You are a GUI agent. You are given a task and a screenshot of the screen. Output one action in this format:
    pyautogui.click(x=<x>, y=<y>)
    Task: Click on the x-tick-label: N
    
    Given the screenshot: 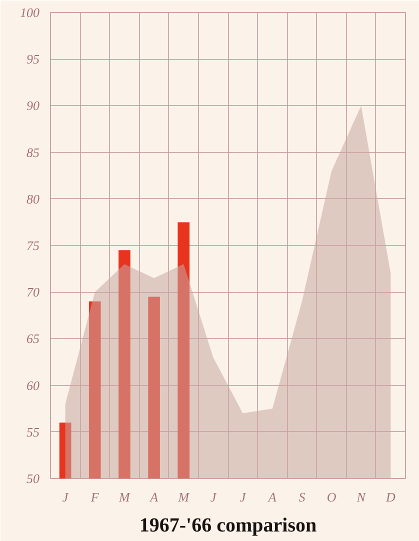 What is the action you would take?
    pyautogui.click(x=361, y=497)
    